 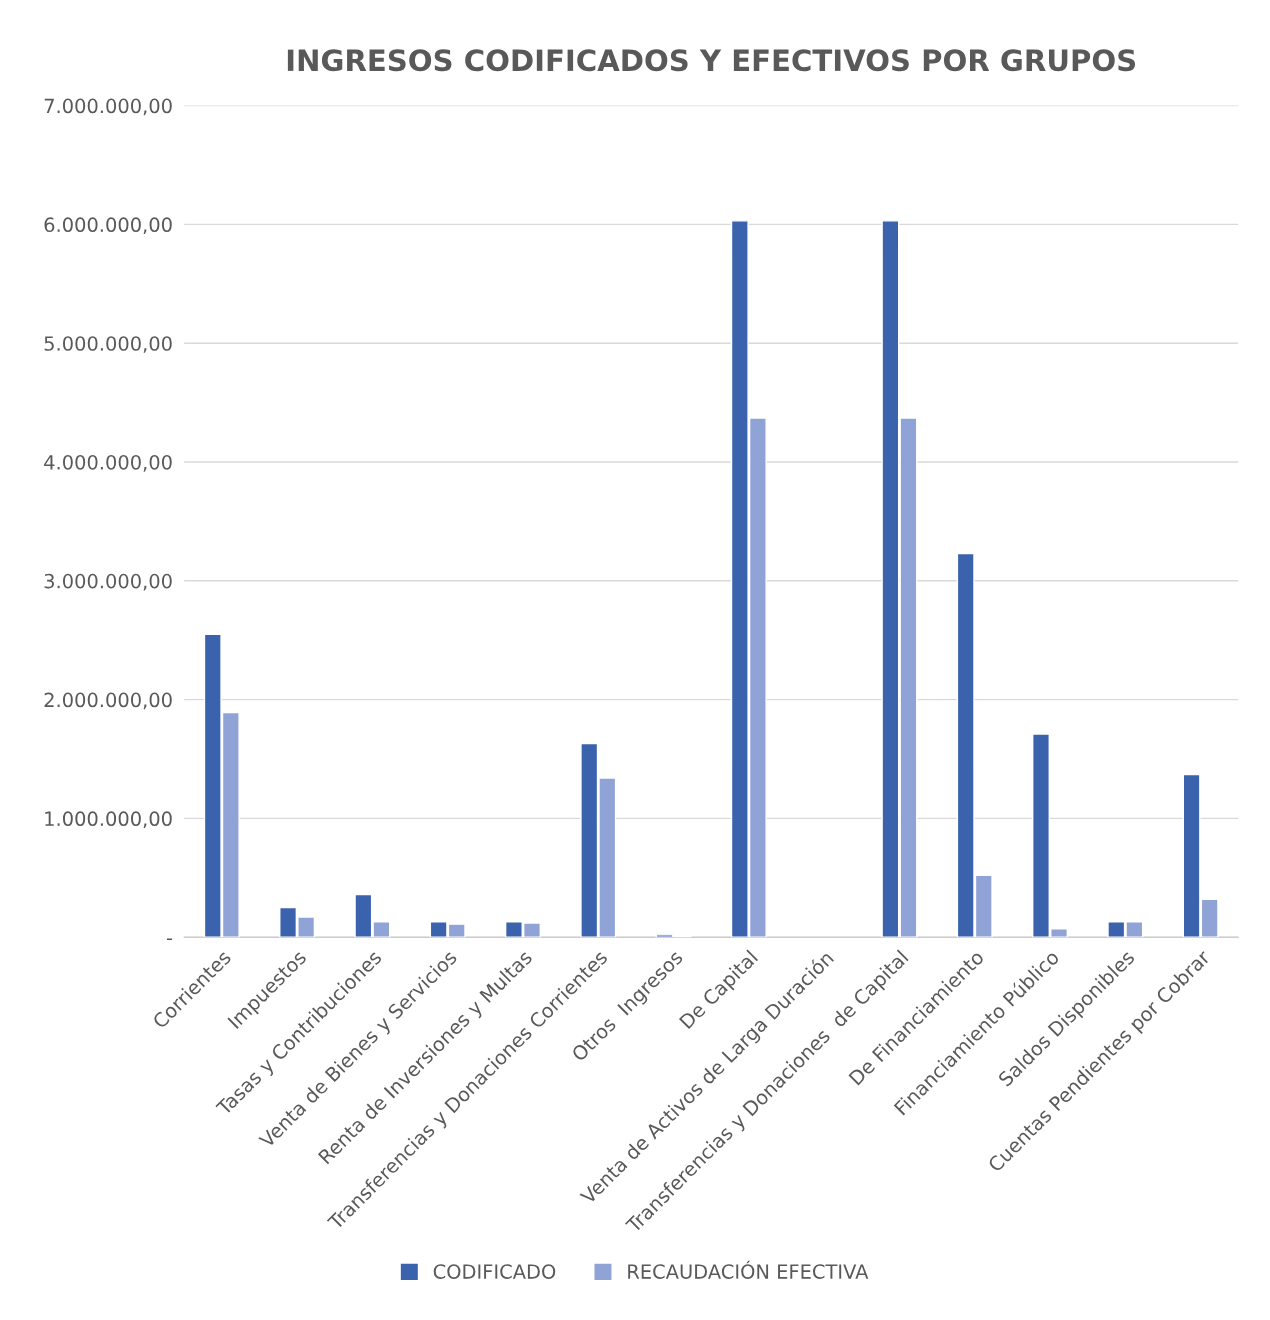 What do you see at coordinates (711, 60) in the screenshot?
I see `chart-title: INGRESOS CODIFICADOS Y EFECTIVOS POR GRUPOS` at bounding box center [711, 60].